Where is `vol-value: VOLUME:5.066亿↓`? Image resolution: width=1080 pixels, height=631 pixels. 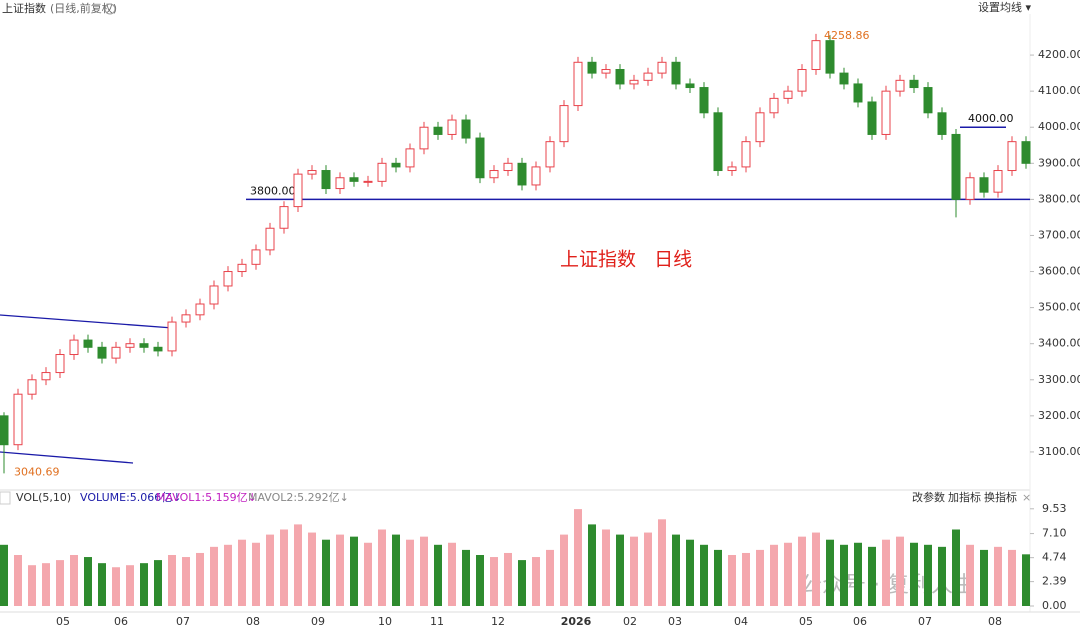 vol-value: VOLUME:5.066亿↓ is located at coordinates (130, 497).